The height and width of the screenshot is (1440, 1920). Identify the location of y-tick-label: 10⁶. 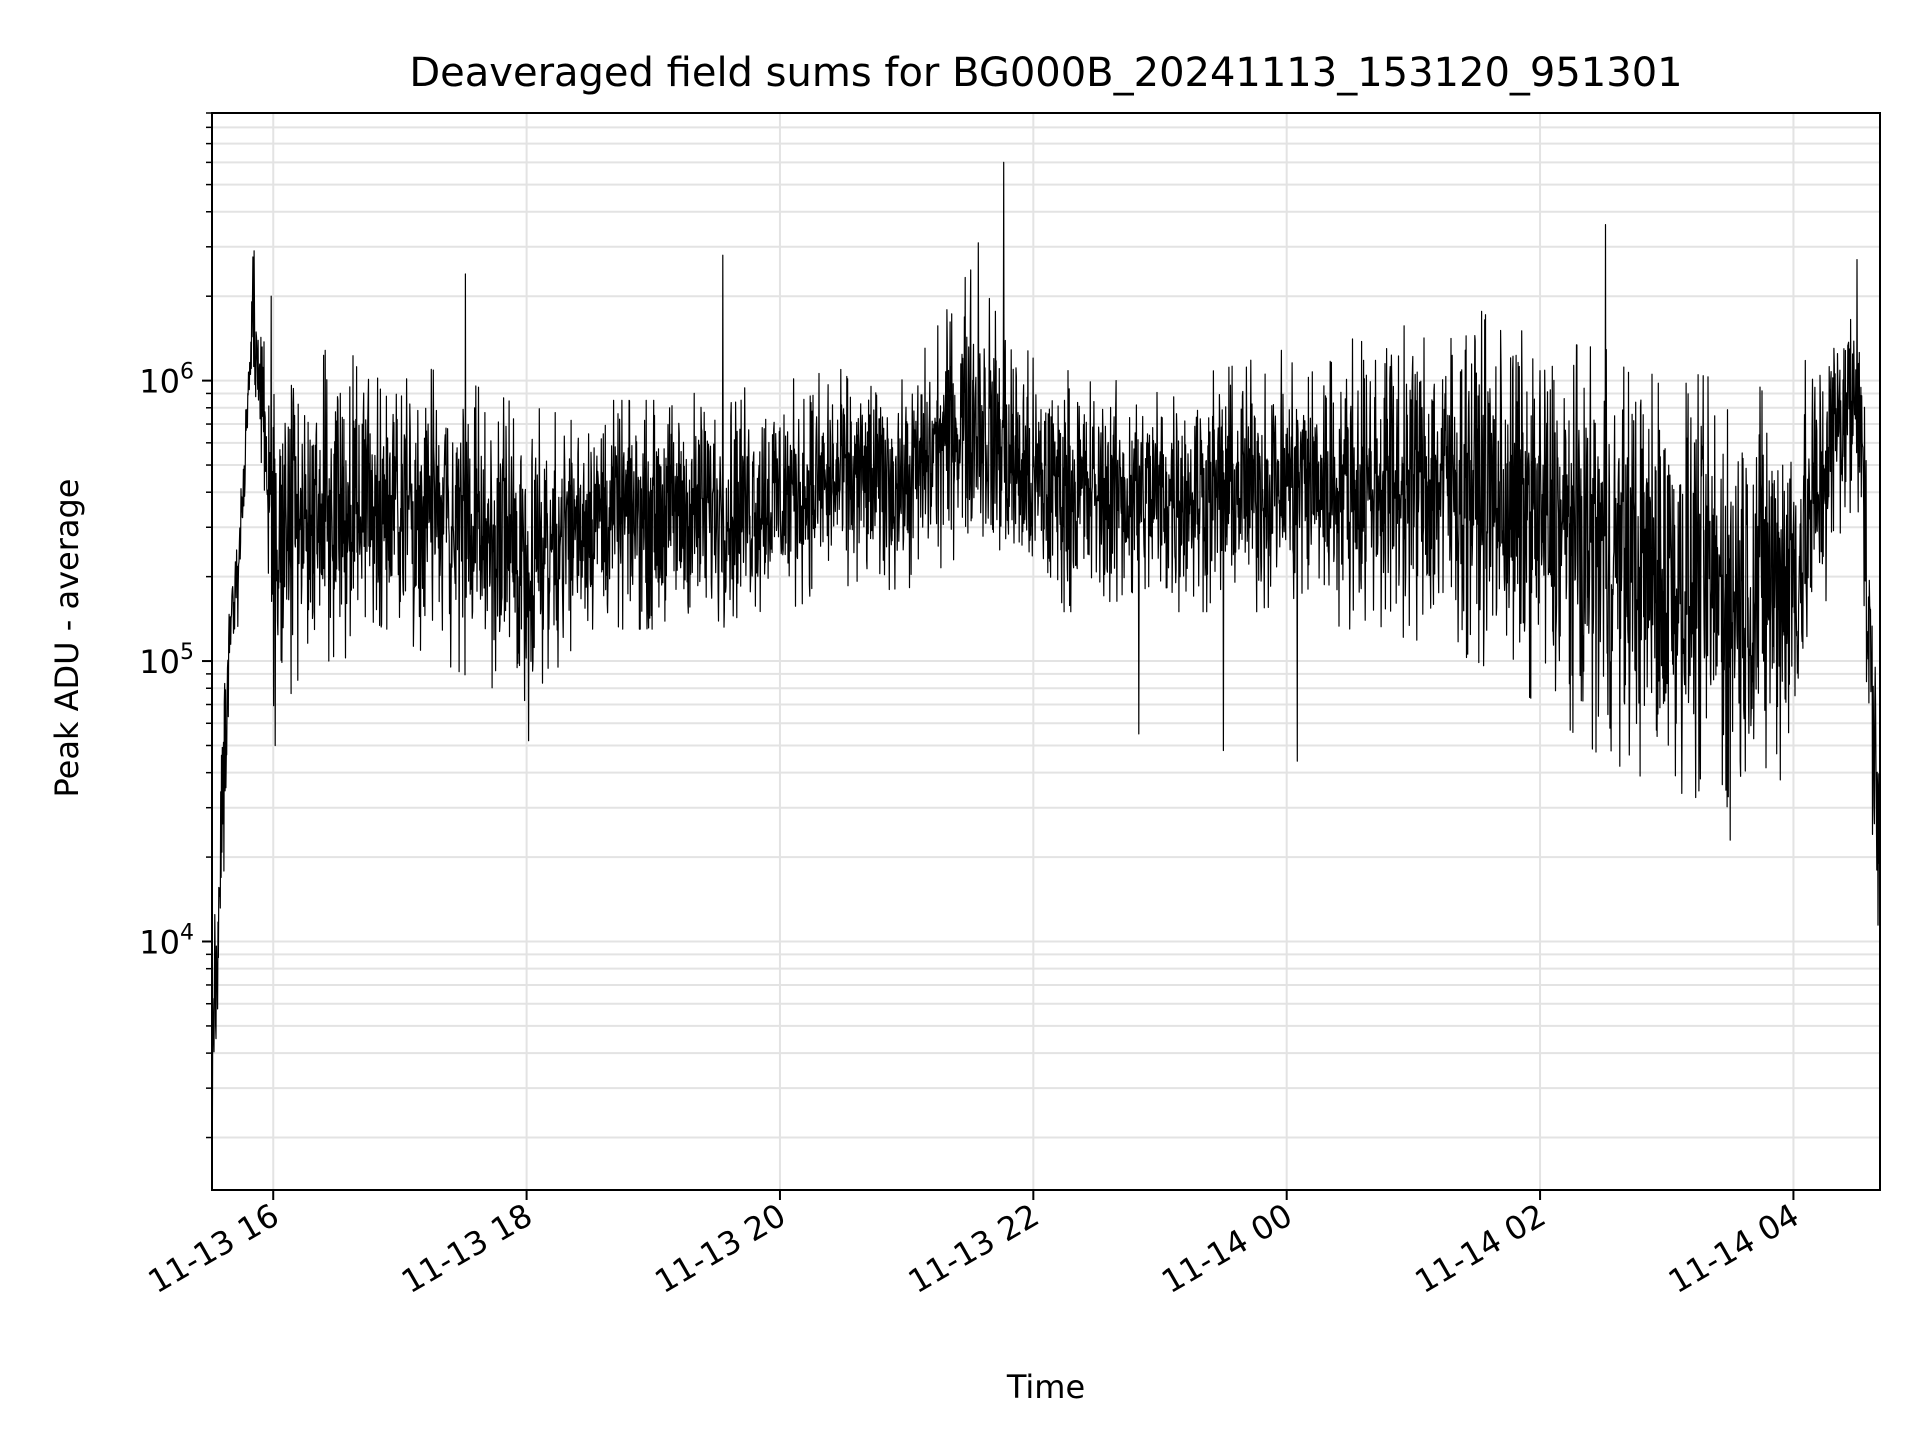
(166, 380).